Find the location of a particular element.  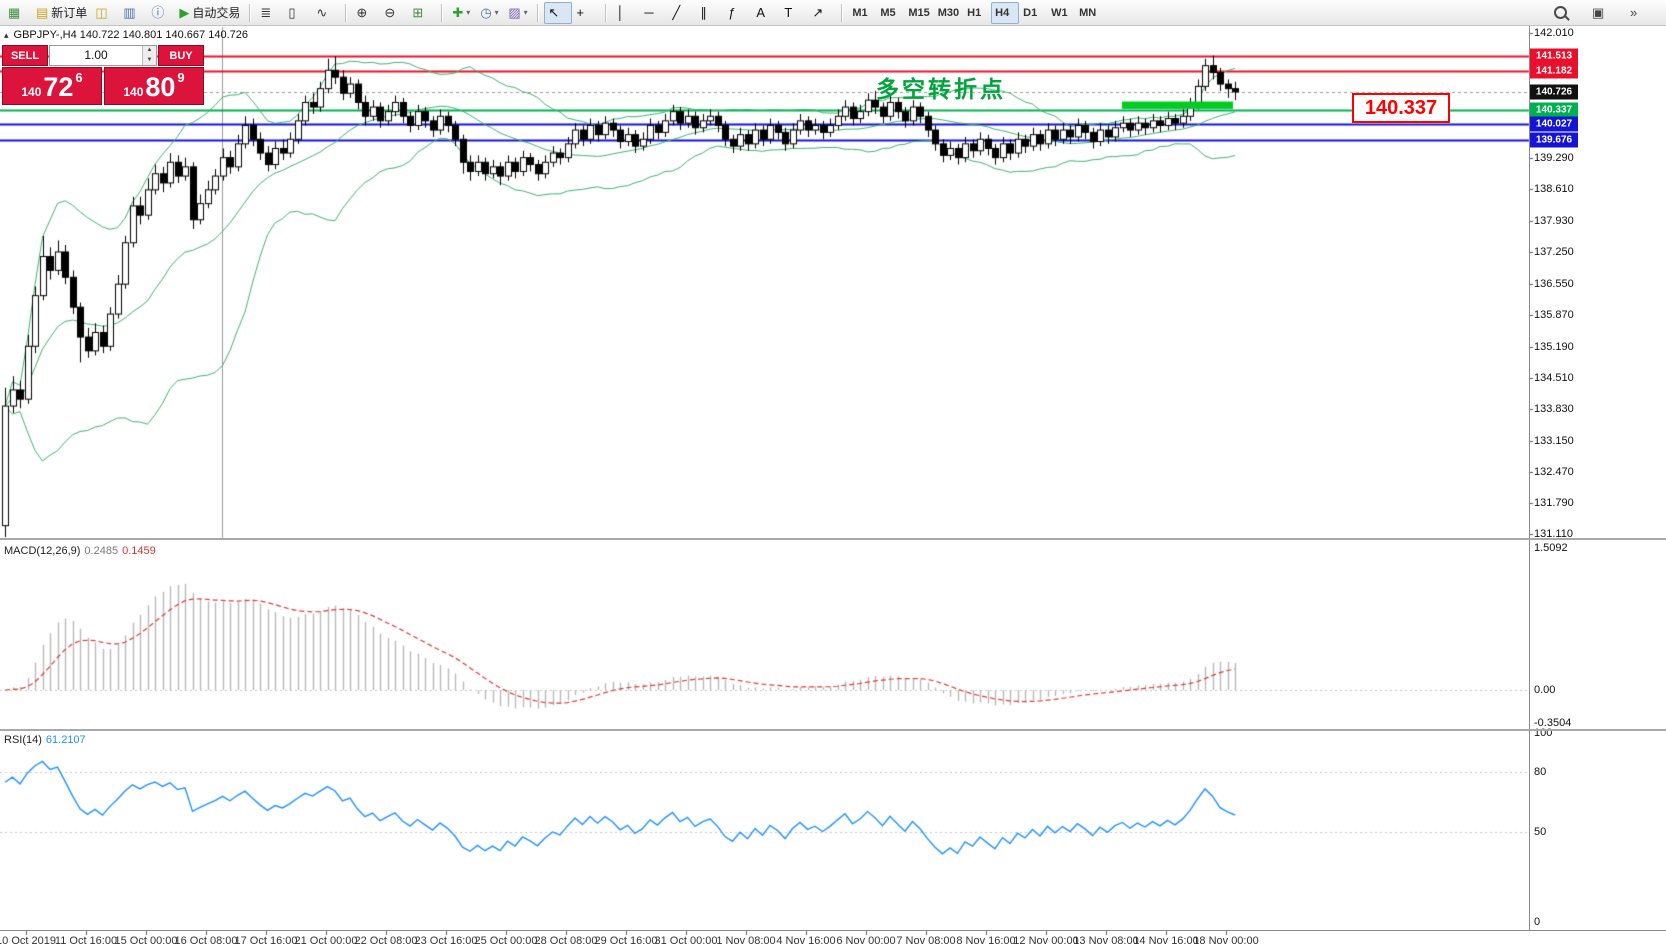

crosshair-button: + is located at coordinates (586, 13).